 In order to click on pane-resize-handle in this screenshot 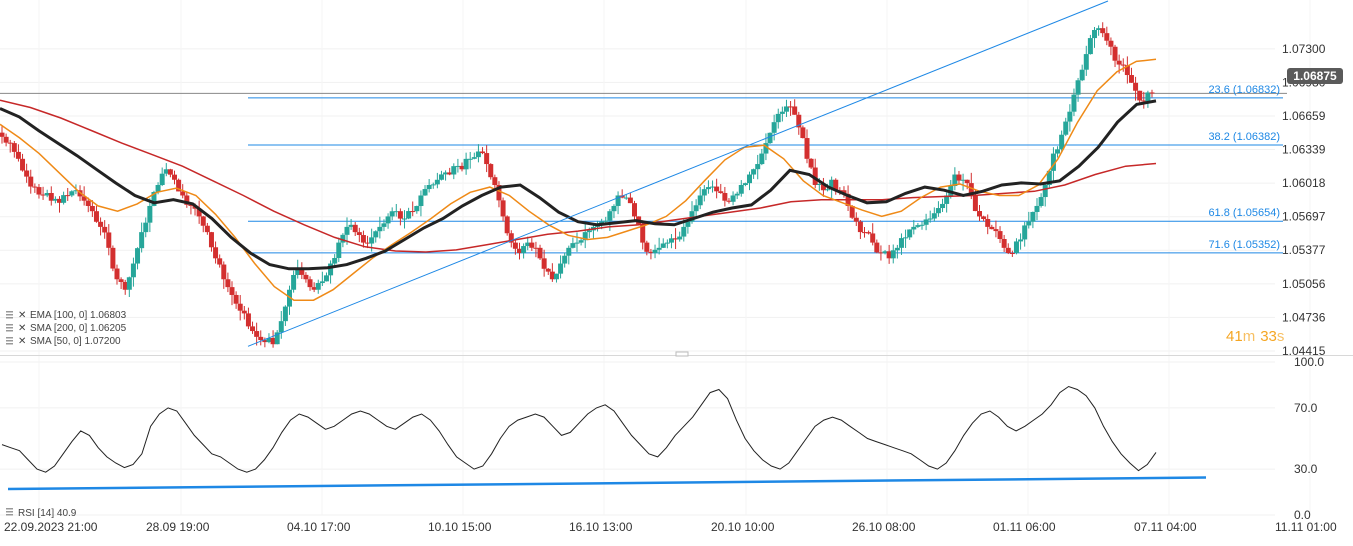, I will do `click(682, 354)`.